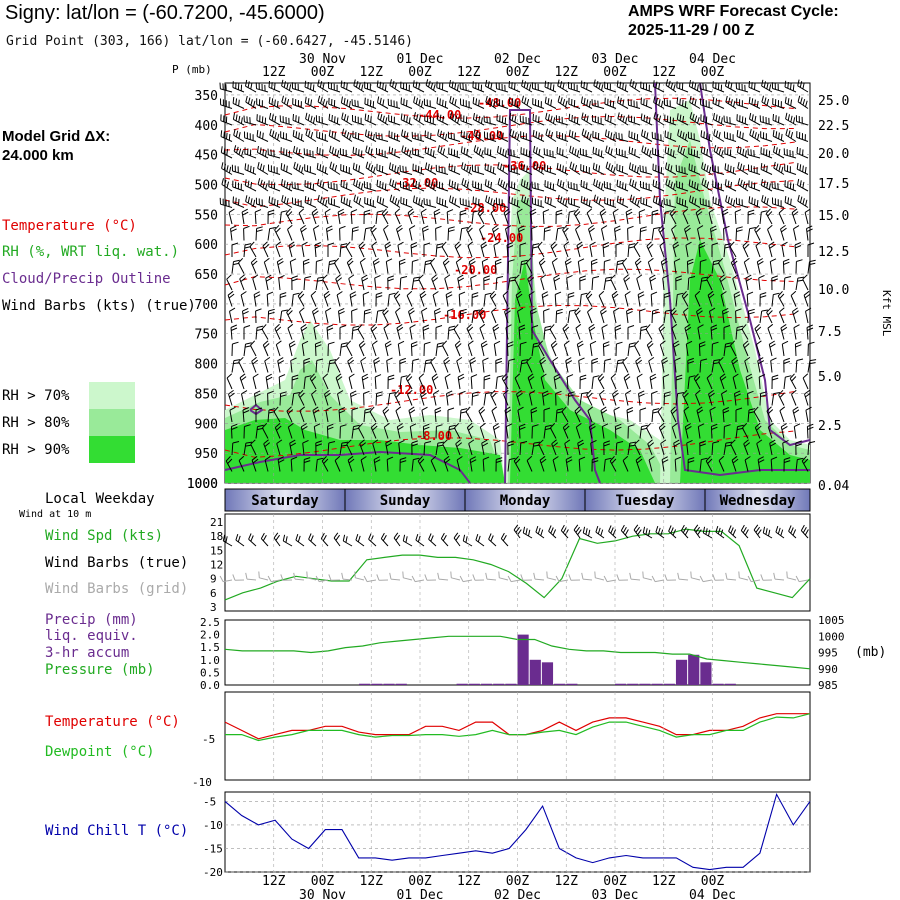 This screenshot has width=900, height=900. Describe the element at coordinates (405, 501) in the screenshot. I see `weekday-label: Sunday` at that location.